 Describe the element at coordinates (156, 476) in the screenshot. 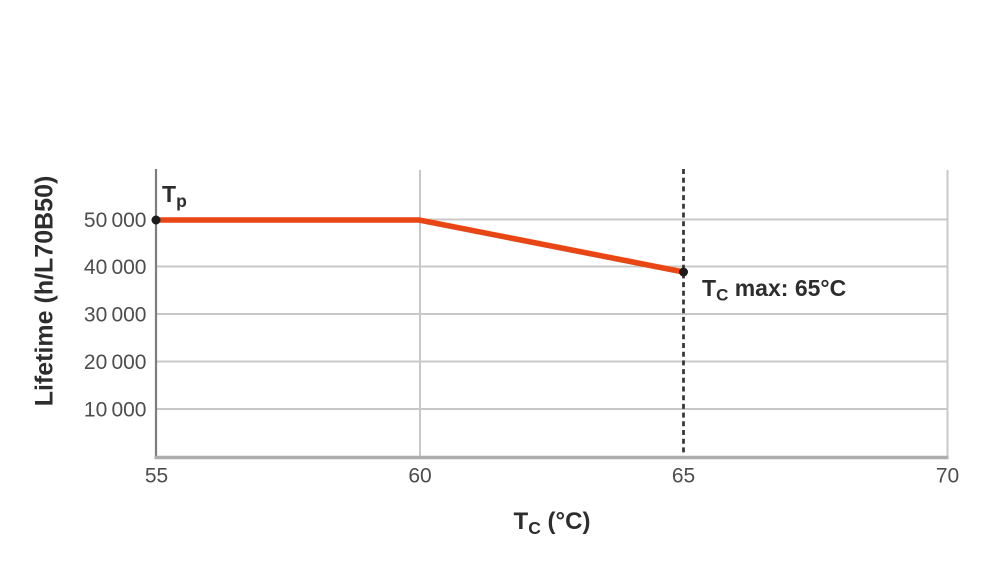

I see `svg-text: 55` at that location.